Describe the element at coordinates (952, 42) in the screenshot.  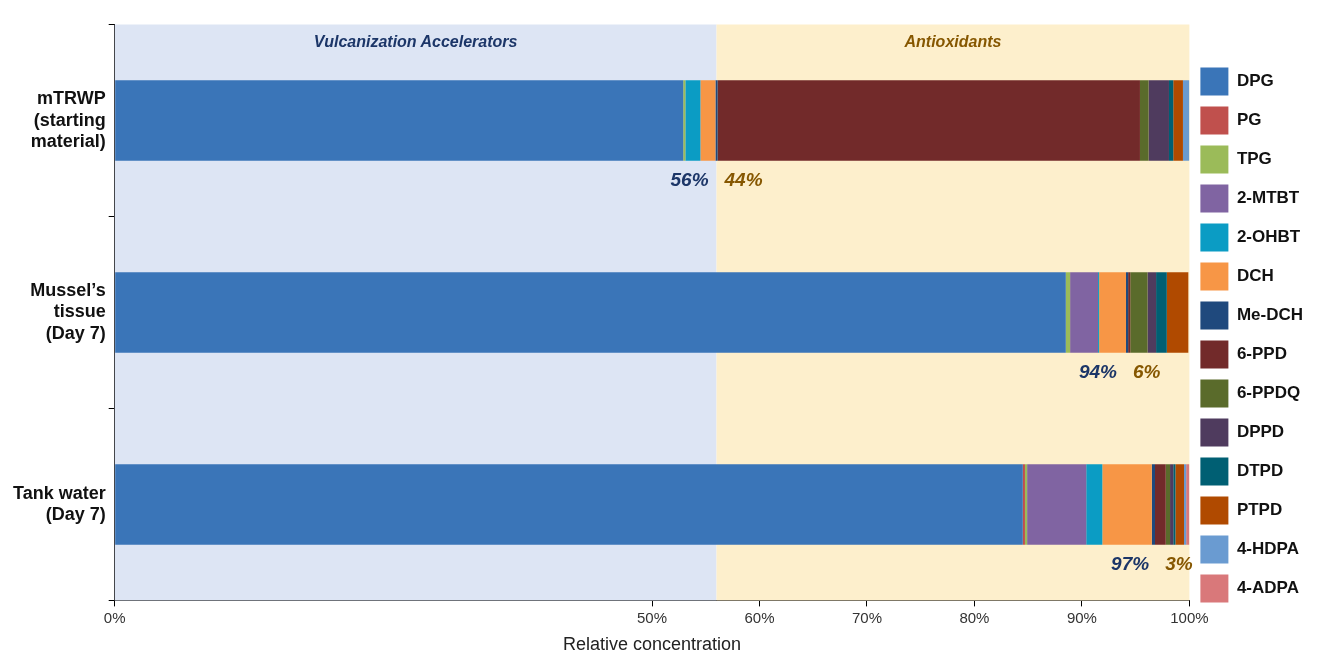
I see `band-label: Antioxidants` at that location.